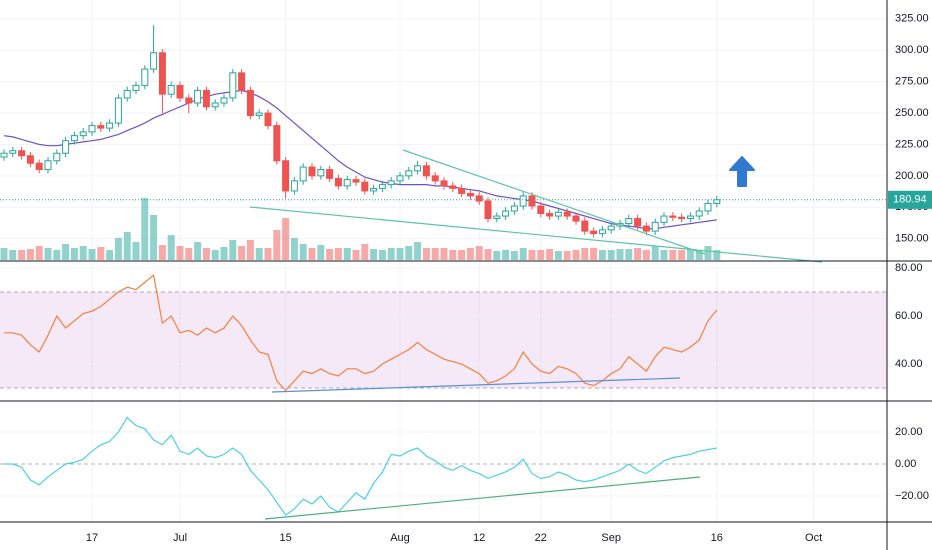 The width and height of the screenshot is (932, 550). I want to click on y-tick-label: 325.00, so click(912, 19).